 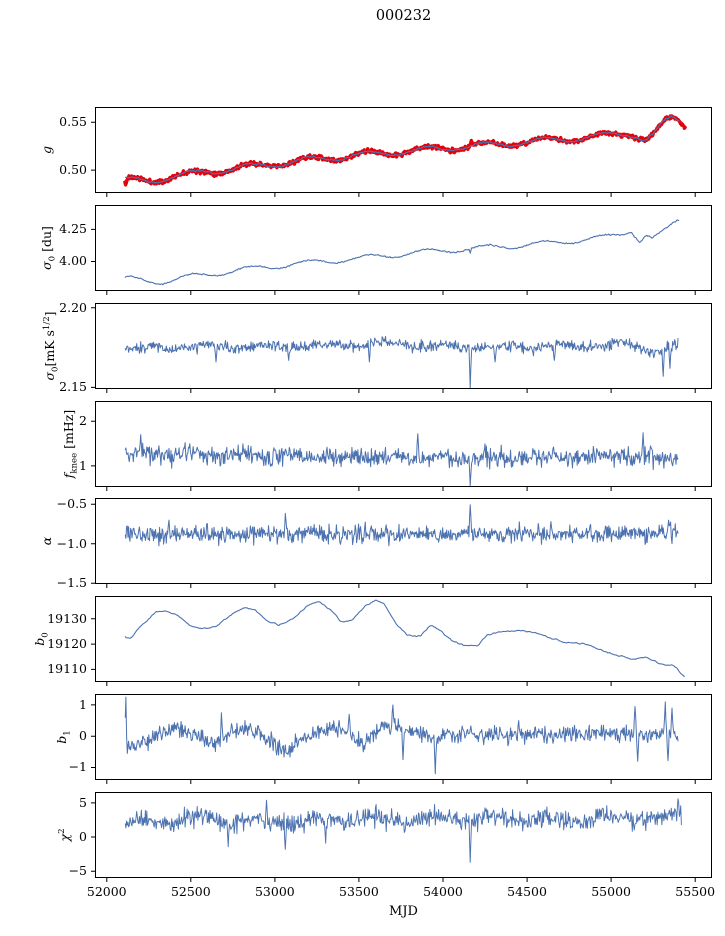 I want to click on x-tick-label: 55500, so click(x=695, y=891).